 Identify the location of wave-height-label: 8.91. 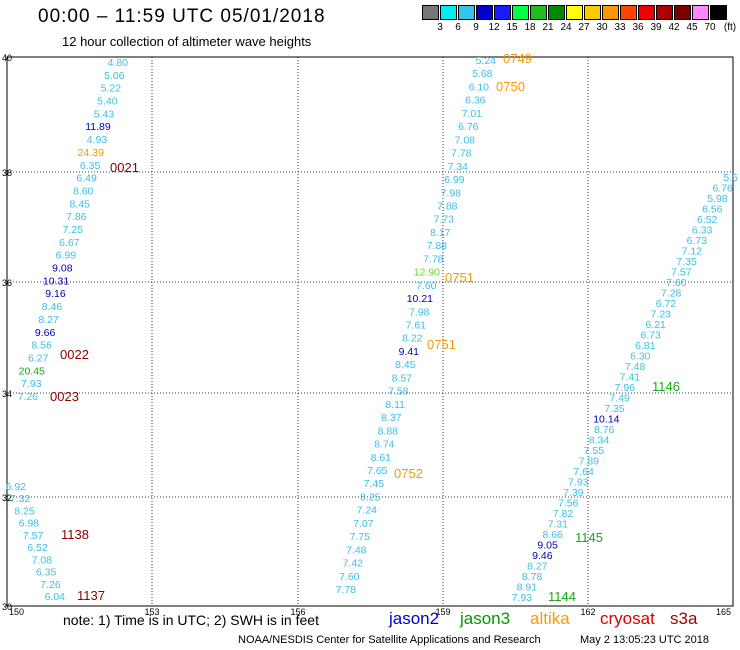
(527, 588).